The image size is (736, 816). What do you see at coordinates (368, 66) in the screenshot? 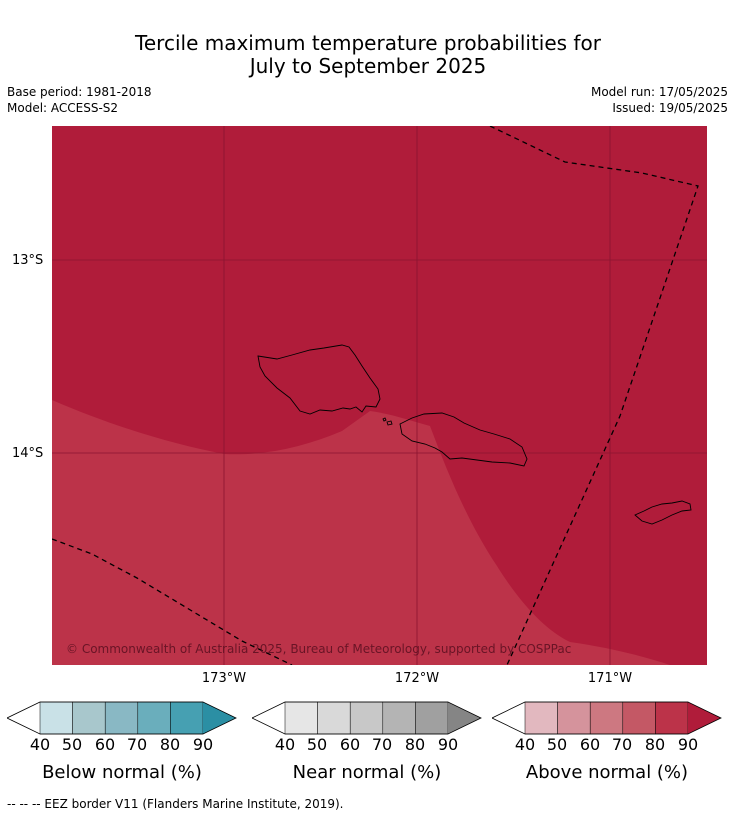
I see `chart-title-line-2: July to September 2025` at bounding box center [368, 66].